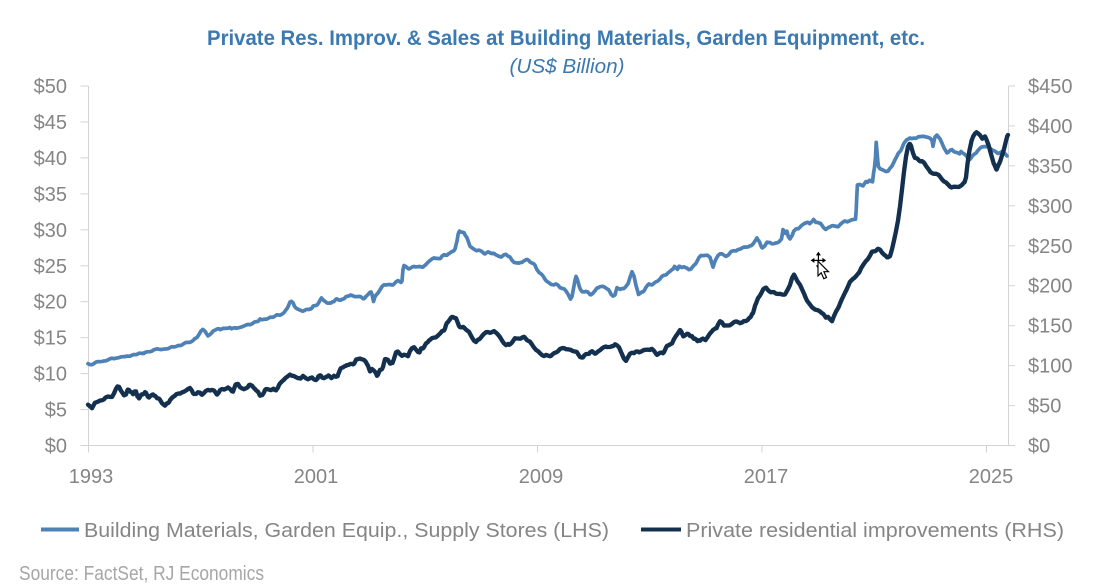  Describe the element at coordinates (50, 267) in the screenshot. I see `svg-text: $25` at that location.